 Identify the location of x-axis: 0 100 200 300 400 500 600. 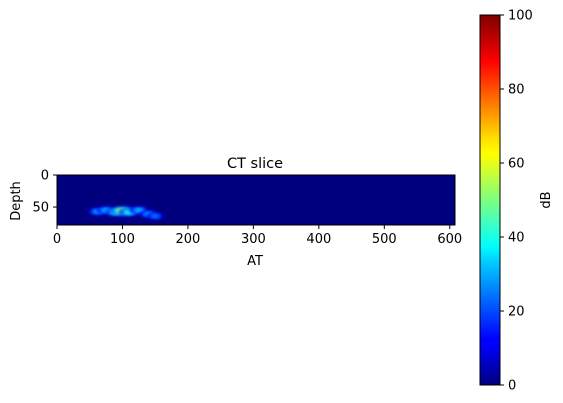
(257, 236).